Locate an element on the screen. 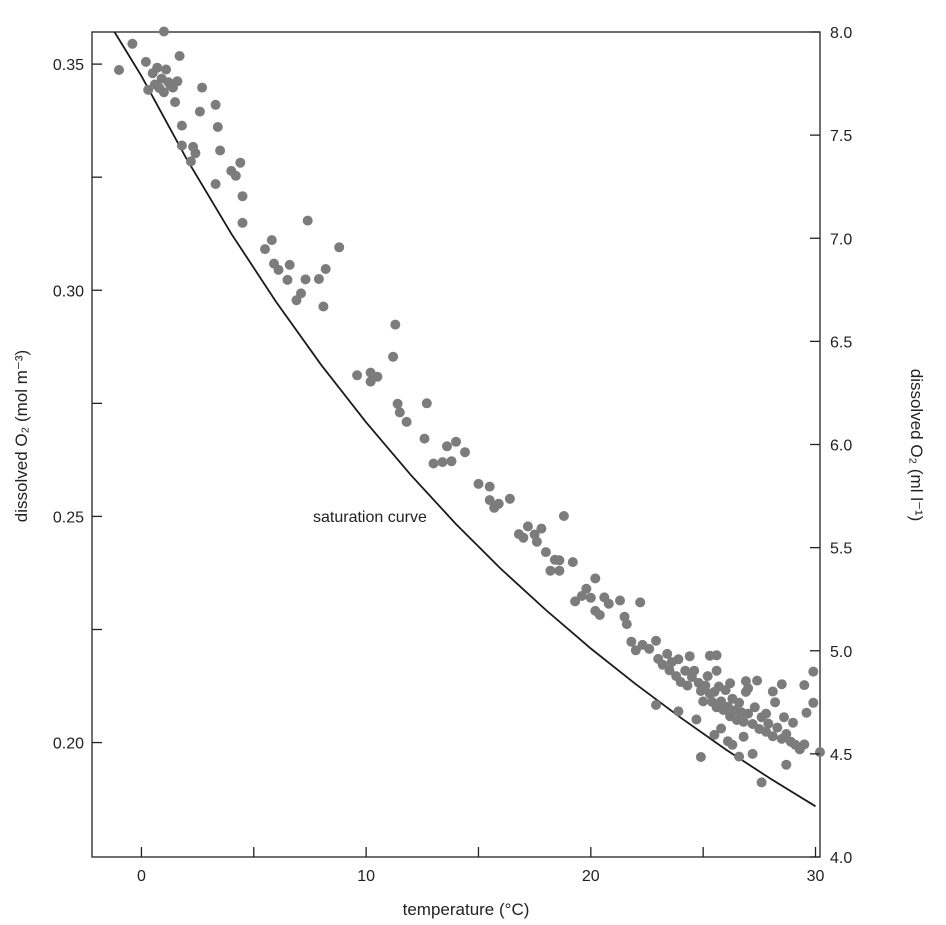  x-axis-title: temperature (°C) is located at coordinates (466, 909).